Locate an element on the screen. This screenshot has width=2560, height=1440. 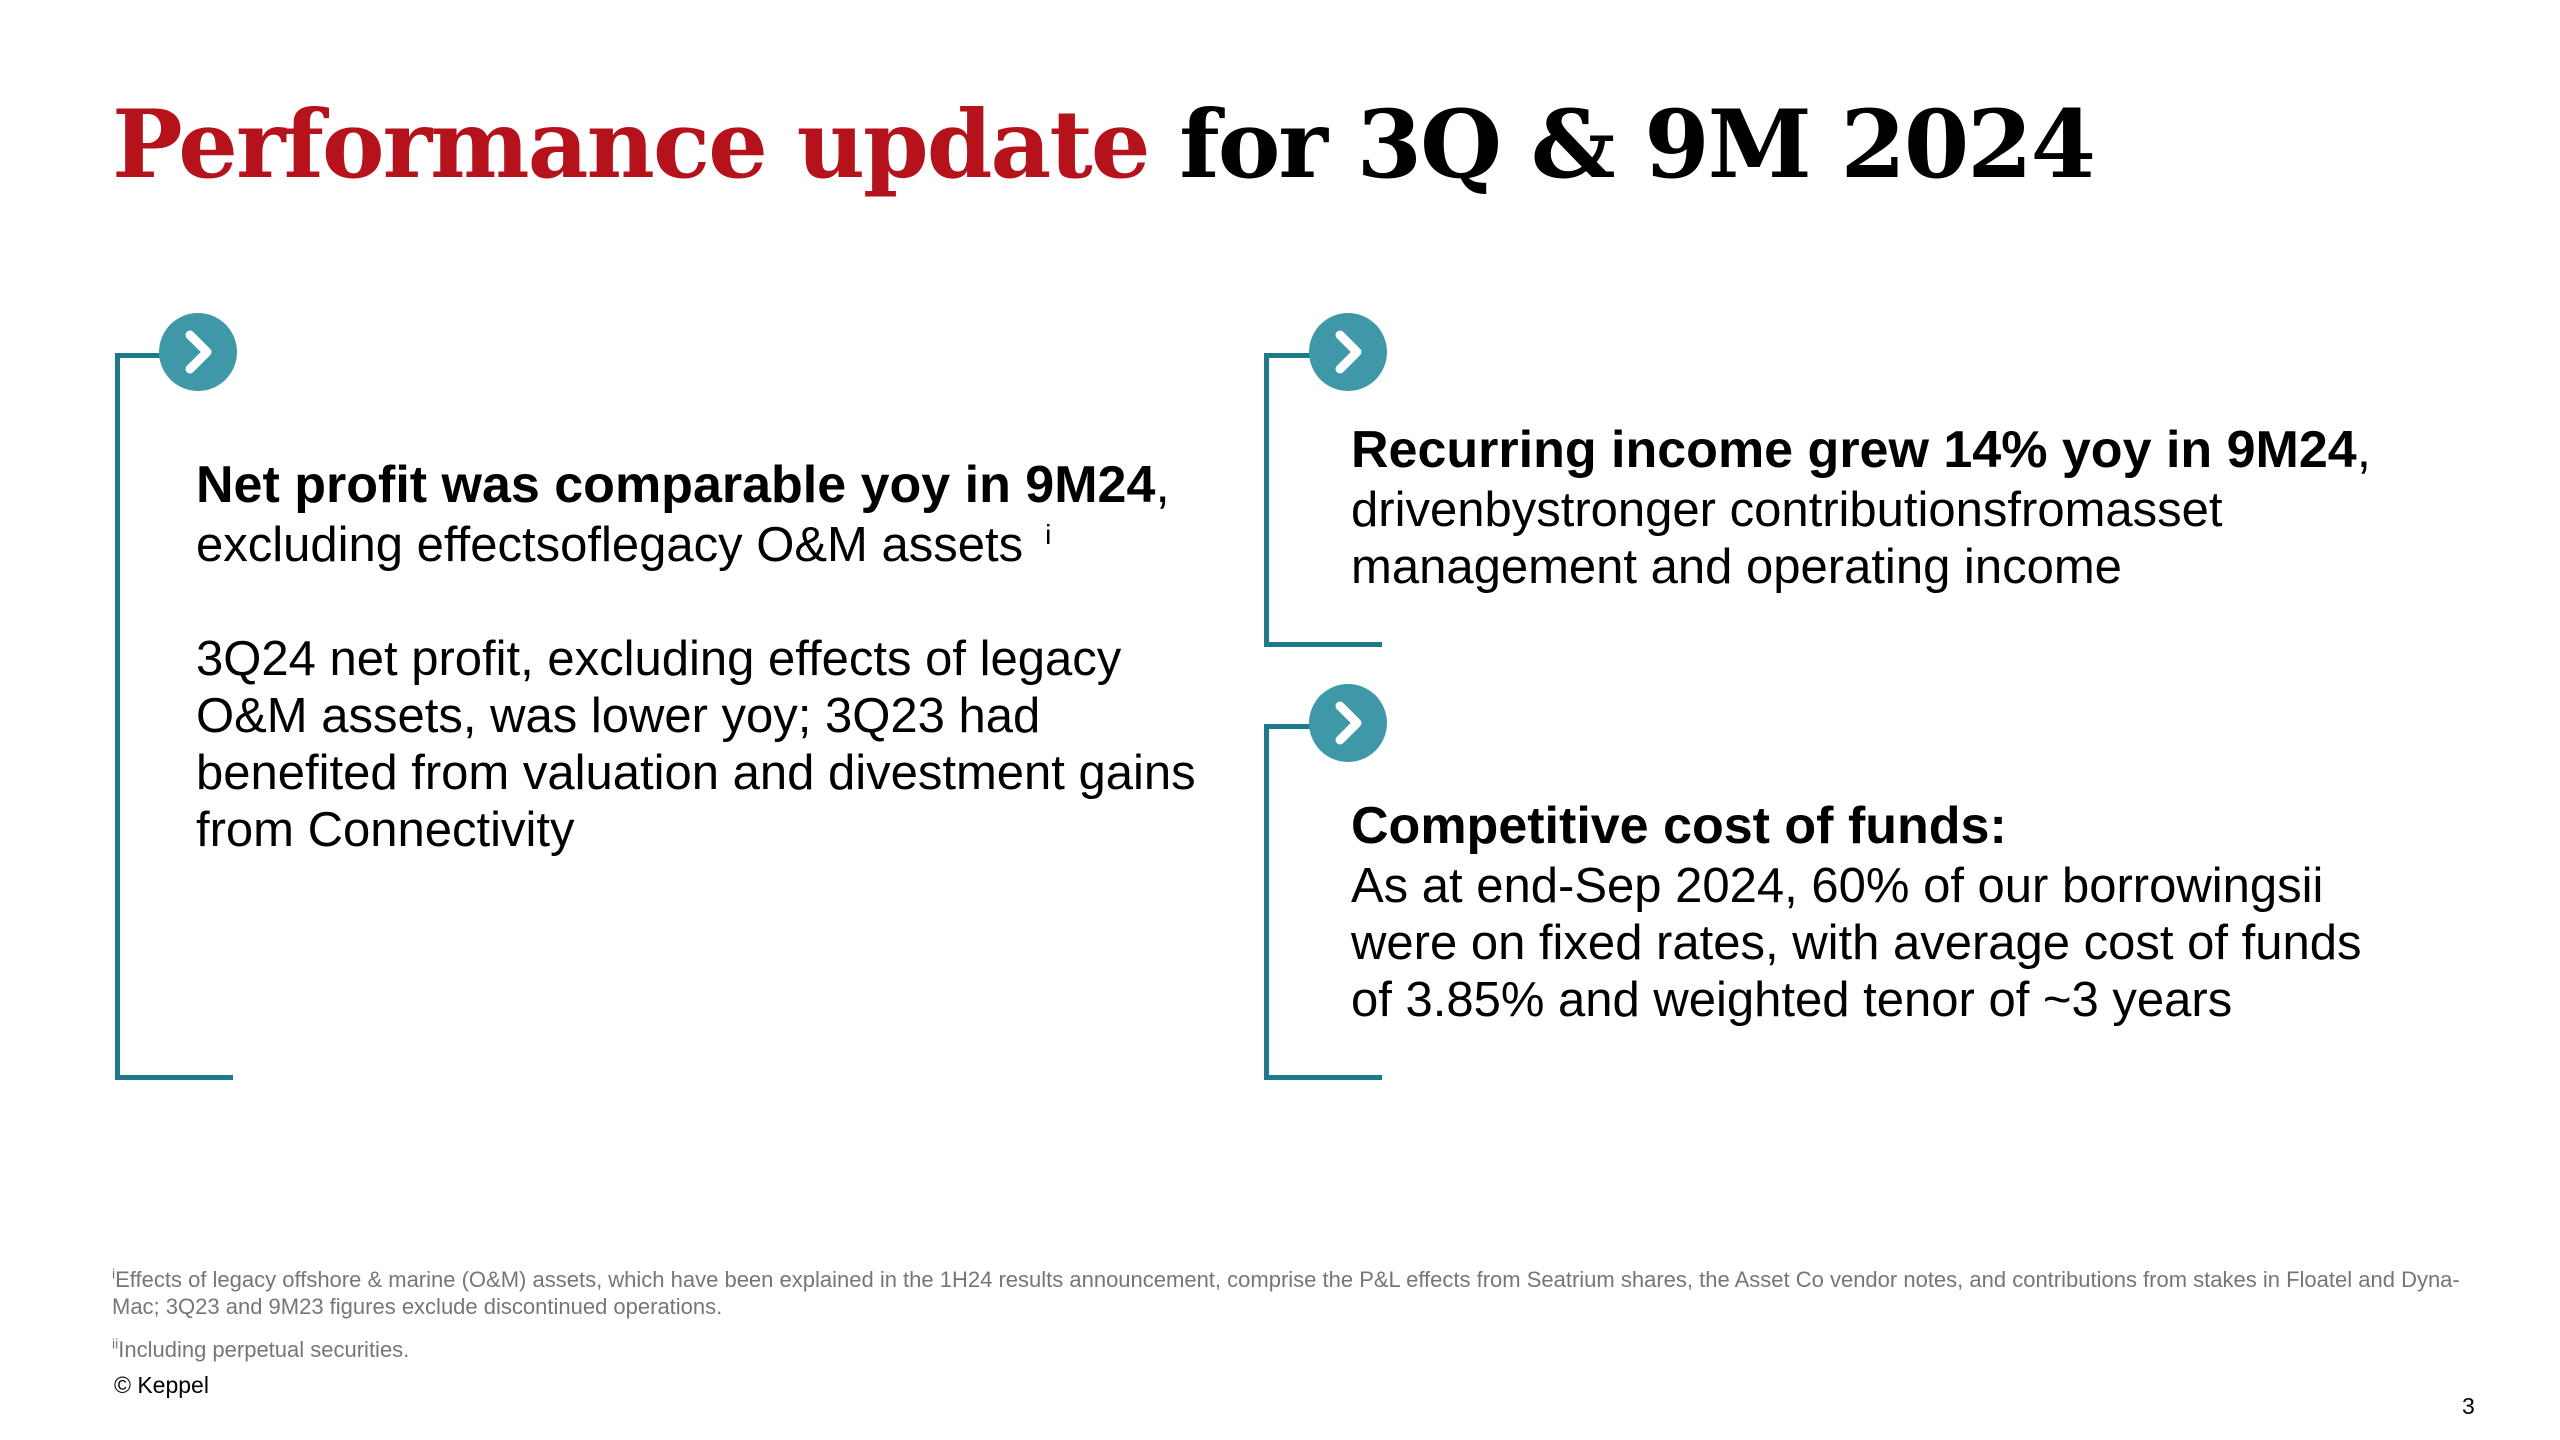
right-bottom-headline: Competitive cost of funds: is located at coordinates (1679, 826).